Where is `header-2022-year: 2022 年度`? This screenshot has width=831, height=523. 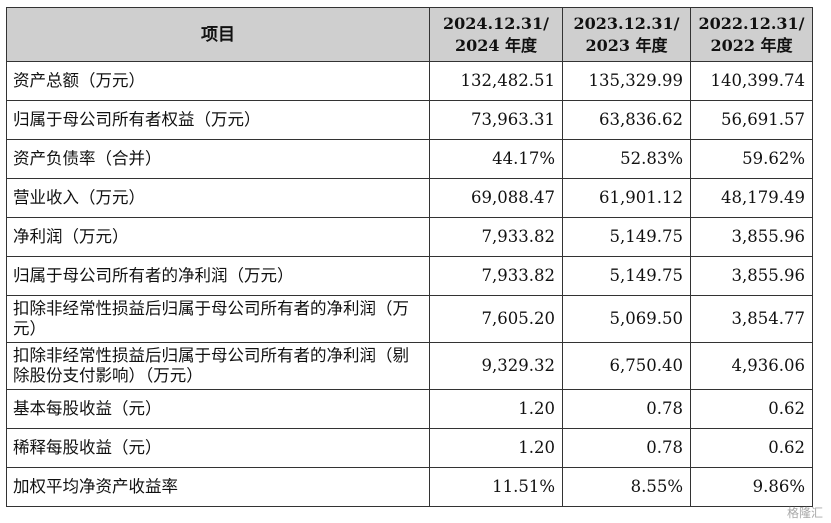
header-2022-year: 2022 年度 is located at coordinates (751, 45).